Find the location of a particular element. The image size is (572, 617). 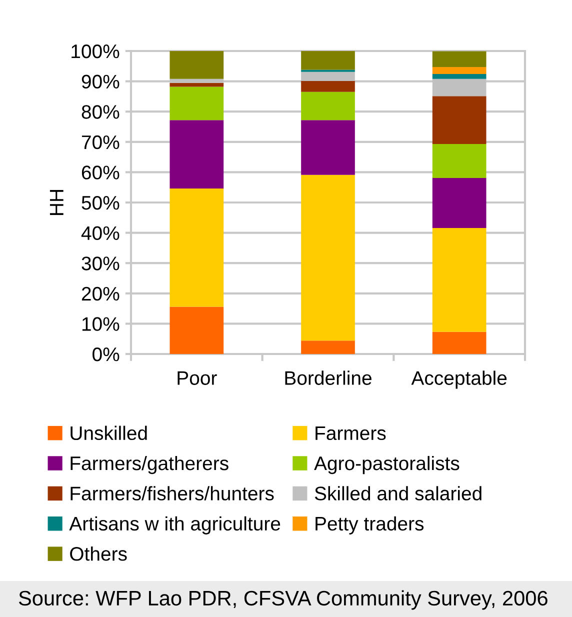

y-tick-label: 80% is located at coordinates (101, 112).